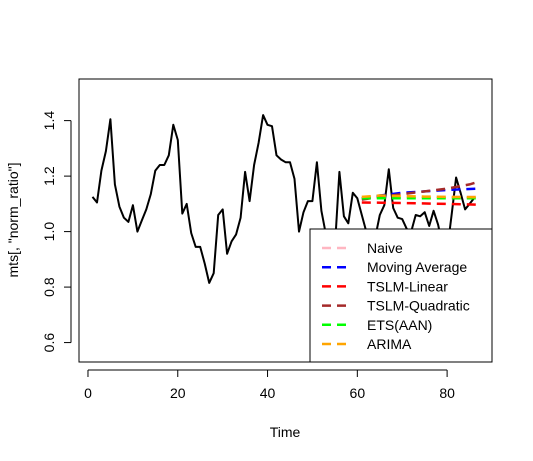 This screenshot has width=533, height=461. I want to click on y-axis-label: mts[, "norm_ratio"], so click(13, 220).